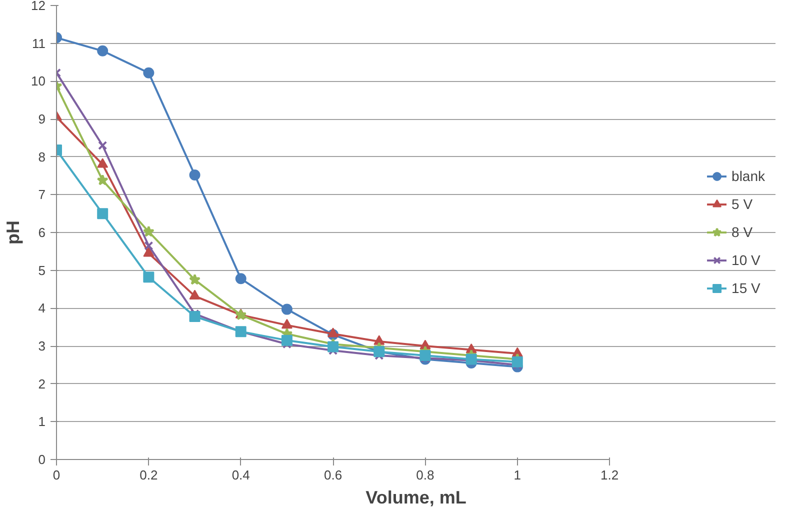  What do you see at coordinates (42, 422) in the screenshot?
I see `y-tick-label: 1` at bounding box center [42, 422].